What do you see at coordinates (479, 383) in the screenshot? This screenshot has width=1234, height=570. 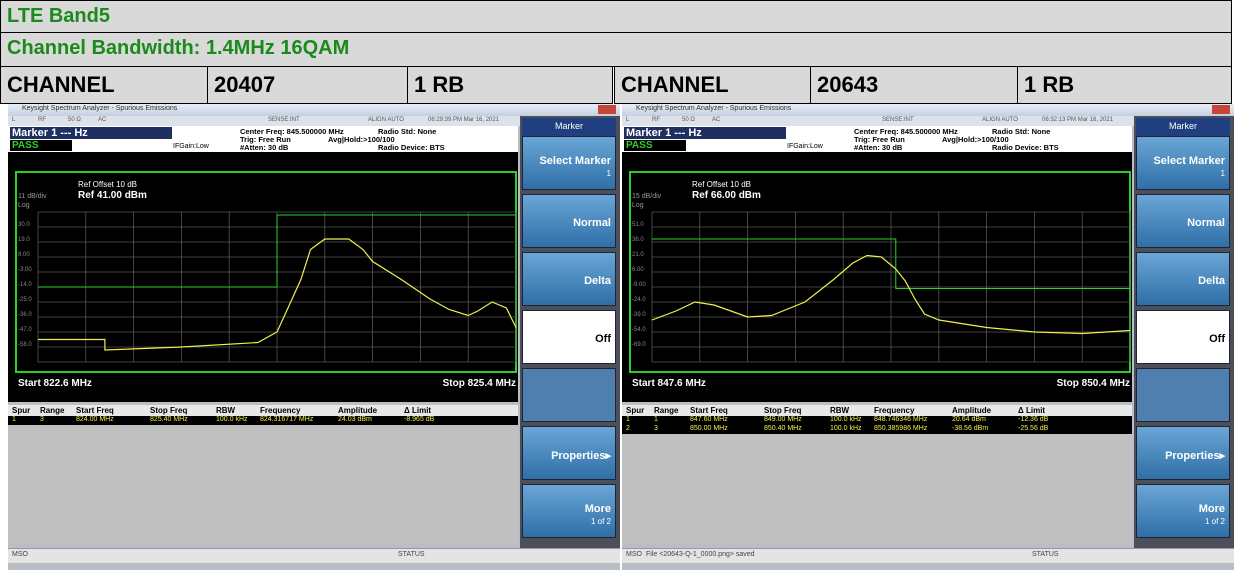 I see `stop-freq: Stop 825.4 MHz` at bounding box center [479, 383].